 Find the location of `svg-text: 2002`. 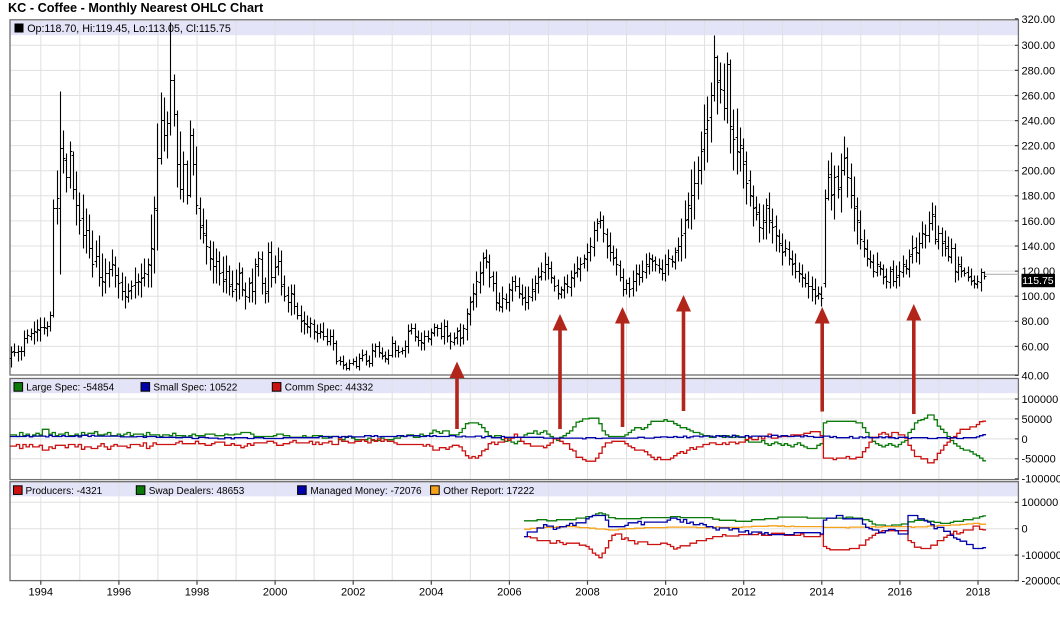

svg-text: 2002 is located at coordinates (353, 593).